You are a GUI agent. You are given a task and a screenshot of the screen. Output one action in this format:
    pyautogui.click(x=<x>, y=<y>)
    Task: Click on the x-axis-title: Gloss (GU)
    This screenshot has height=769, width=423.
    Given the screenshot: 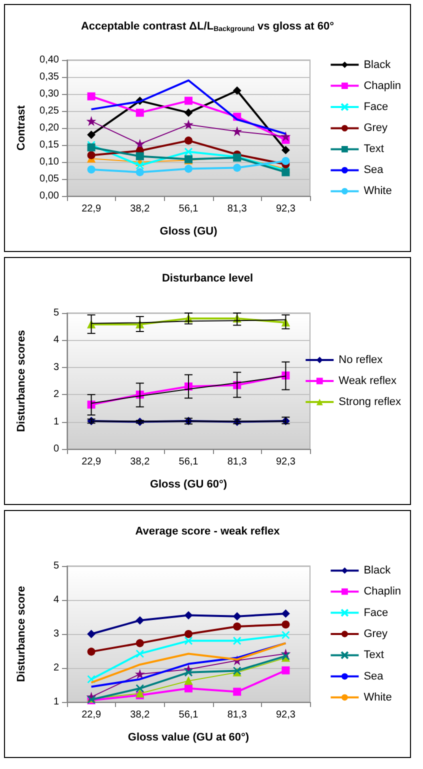 What is the action you would take?
    pyautogui.click(x=189, y=232)
    